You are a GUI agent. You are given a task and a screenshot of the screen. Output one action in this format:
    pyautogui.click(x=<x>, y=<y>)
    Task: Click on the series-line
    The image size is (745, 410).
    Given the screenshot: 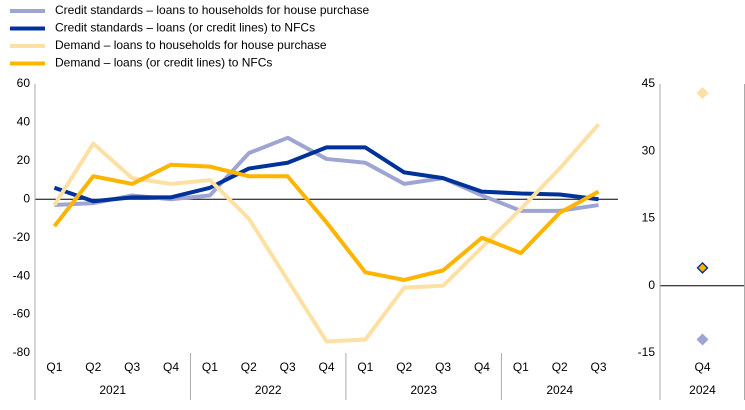 What is the action you would take?
    pyautogui.click(x=326, y=174)
    